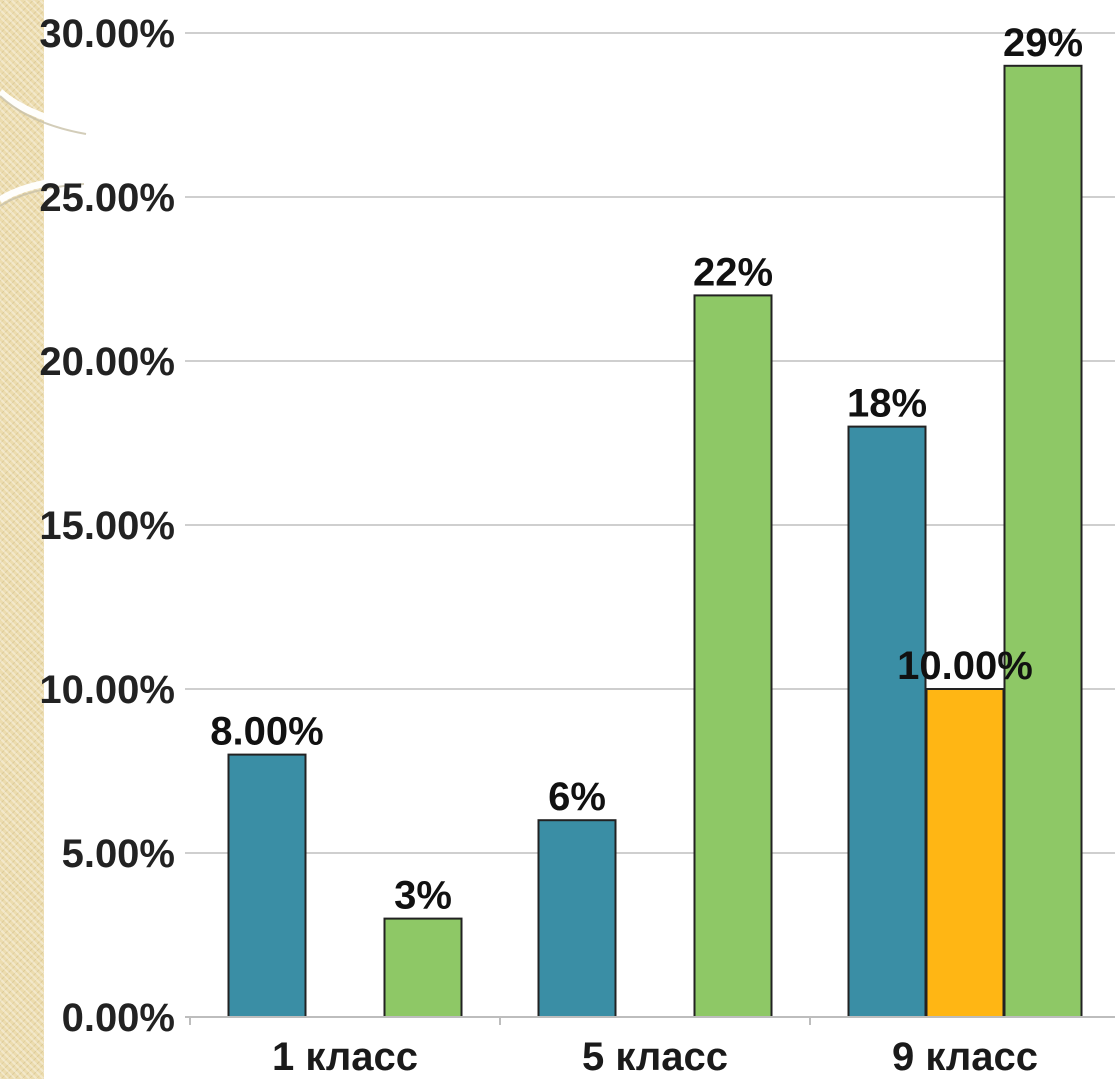  I want to click on x-axis-category-labels: 1 класс 5 класс 9 класс, so click(655, 1057).